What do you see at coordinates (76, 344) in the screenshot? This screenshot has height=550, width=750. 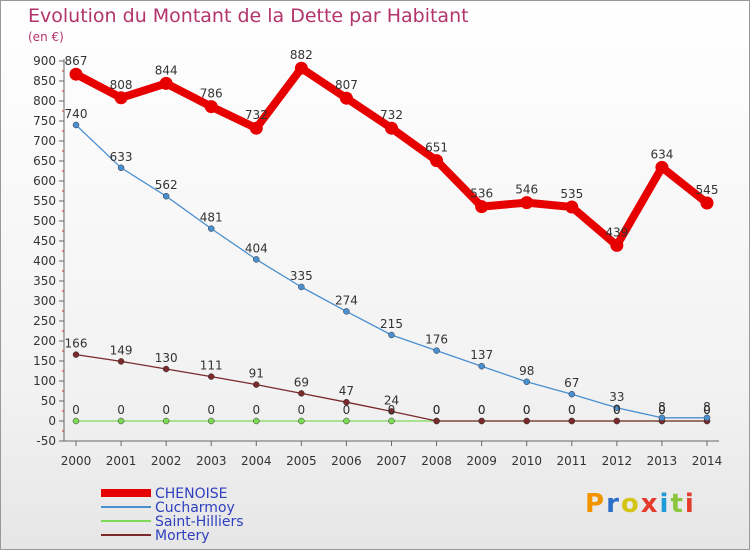 I see `data-label: 166` at bounding box center [76, 344].